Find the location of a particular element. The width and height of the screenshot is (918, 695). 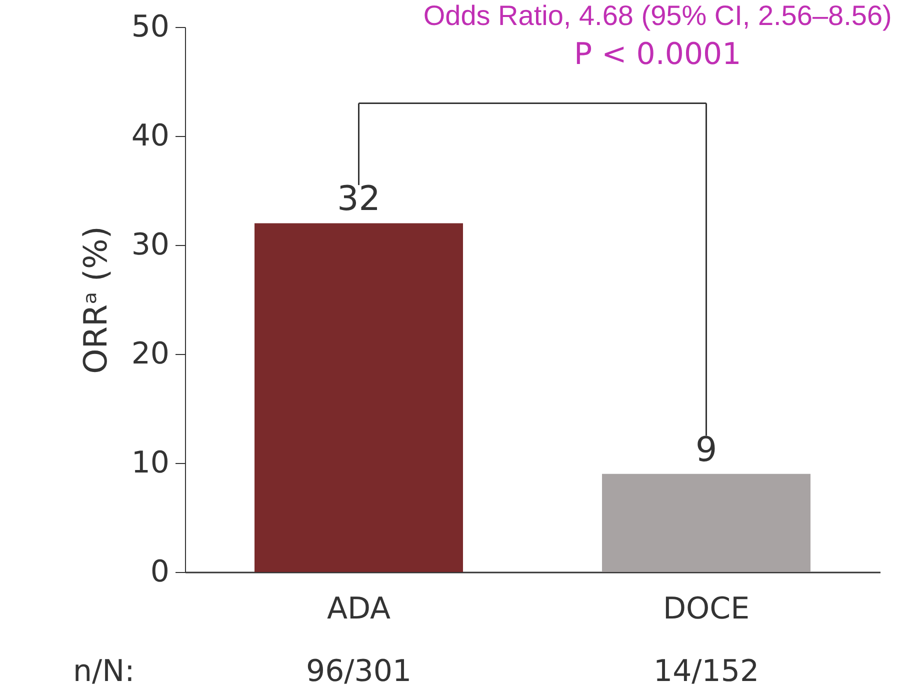

annotation: P < 0.0001 is located at coordinates (658, 54).